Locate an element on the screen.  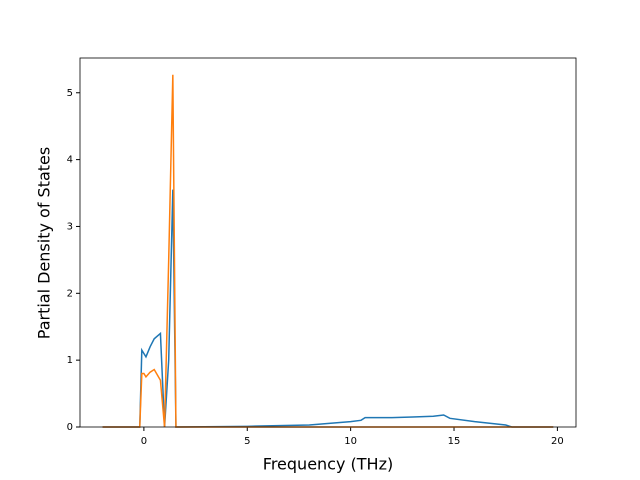
x-tick-label: 15 is located at coordinates (454, 441).